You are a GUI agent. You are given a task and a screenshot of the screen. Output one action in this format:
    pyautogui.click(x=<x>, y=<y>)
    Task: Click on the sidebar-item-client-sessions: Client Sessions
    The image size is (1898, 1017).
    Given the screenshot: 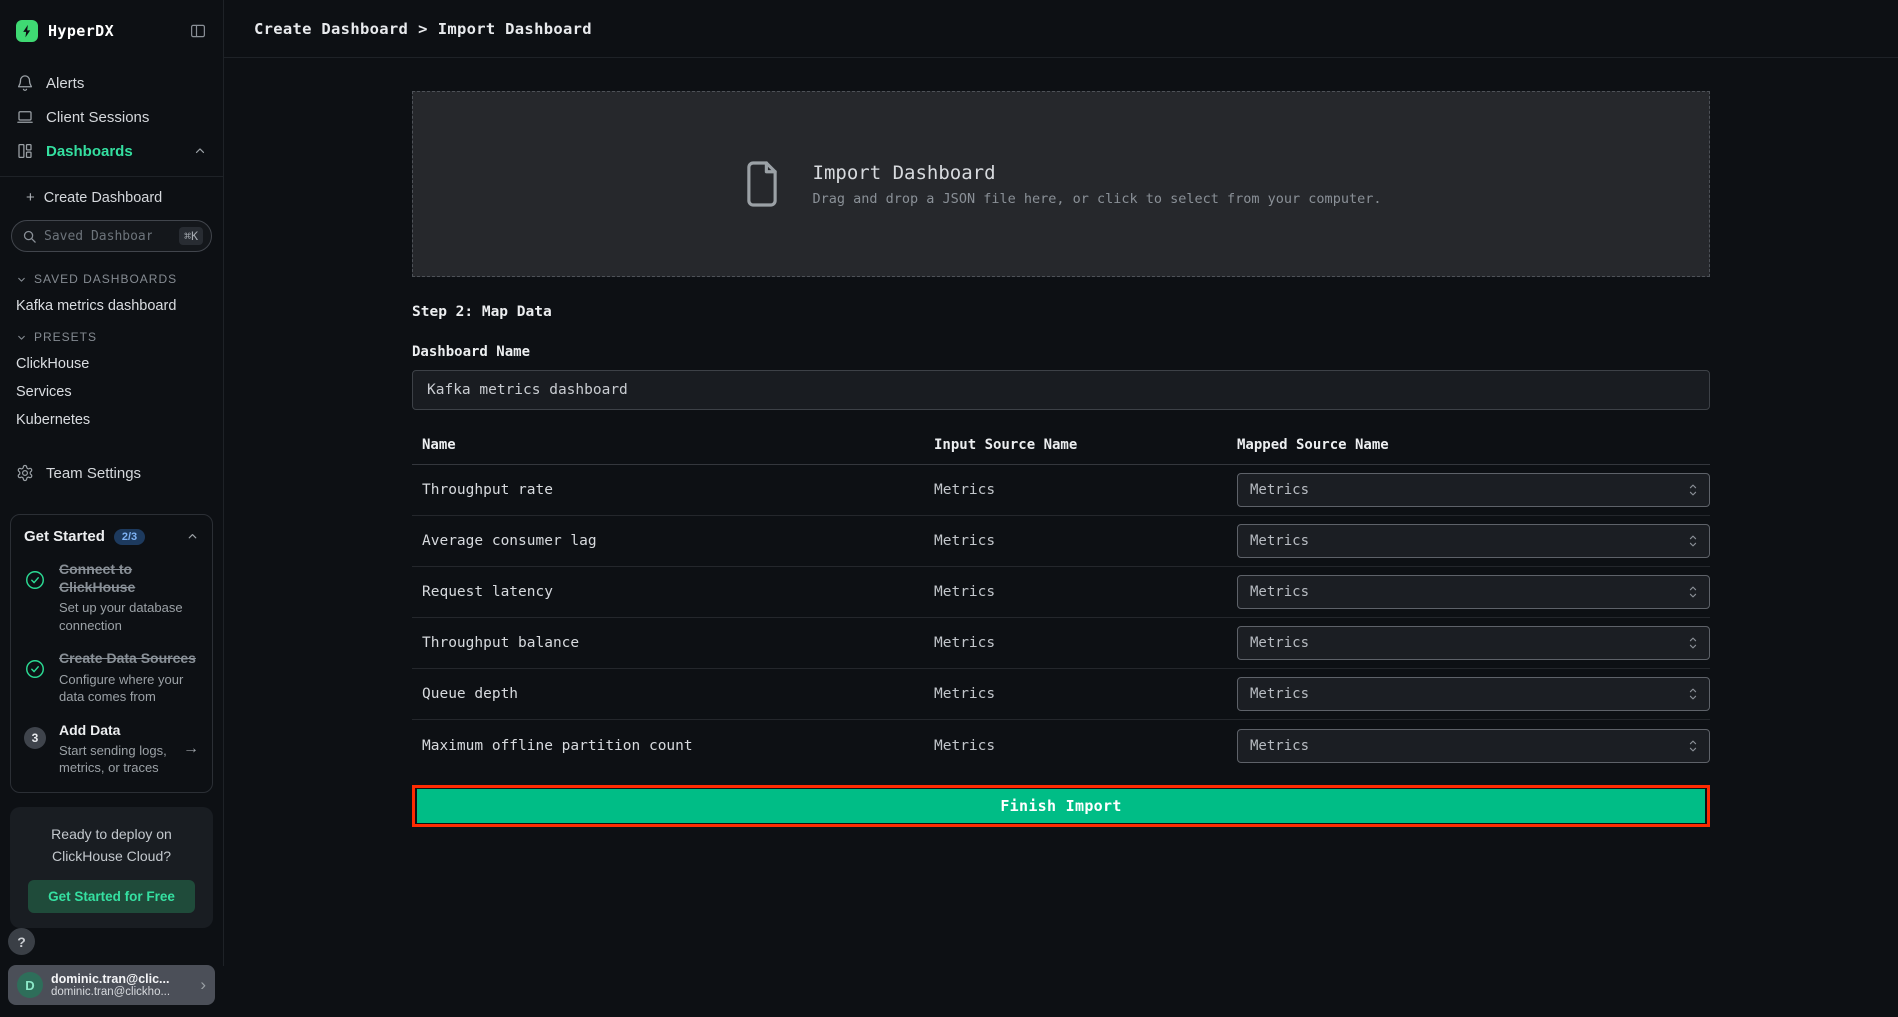 What is the action you would take?
    pyautogui.click(x=111, y=117)
    